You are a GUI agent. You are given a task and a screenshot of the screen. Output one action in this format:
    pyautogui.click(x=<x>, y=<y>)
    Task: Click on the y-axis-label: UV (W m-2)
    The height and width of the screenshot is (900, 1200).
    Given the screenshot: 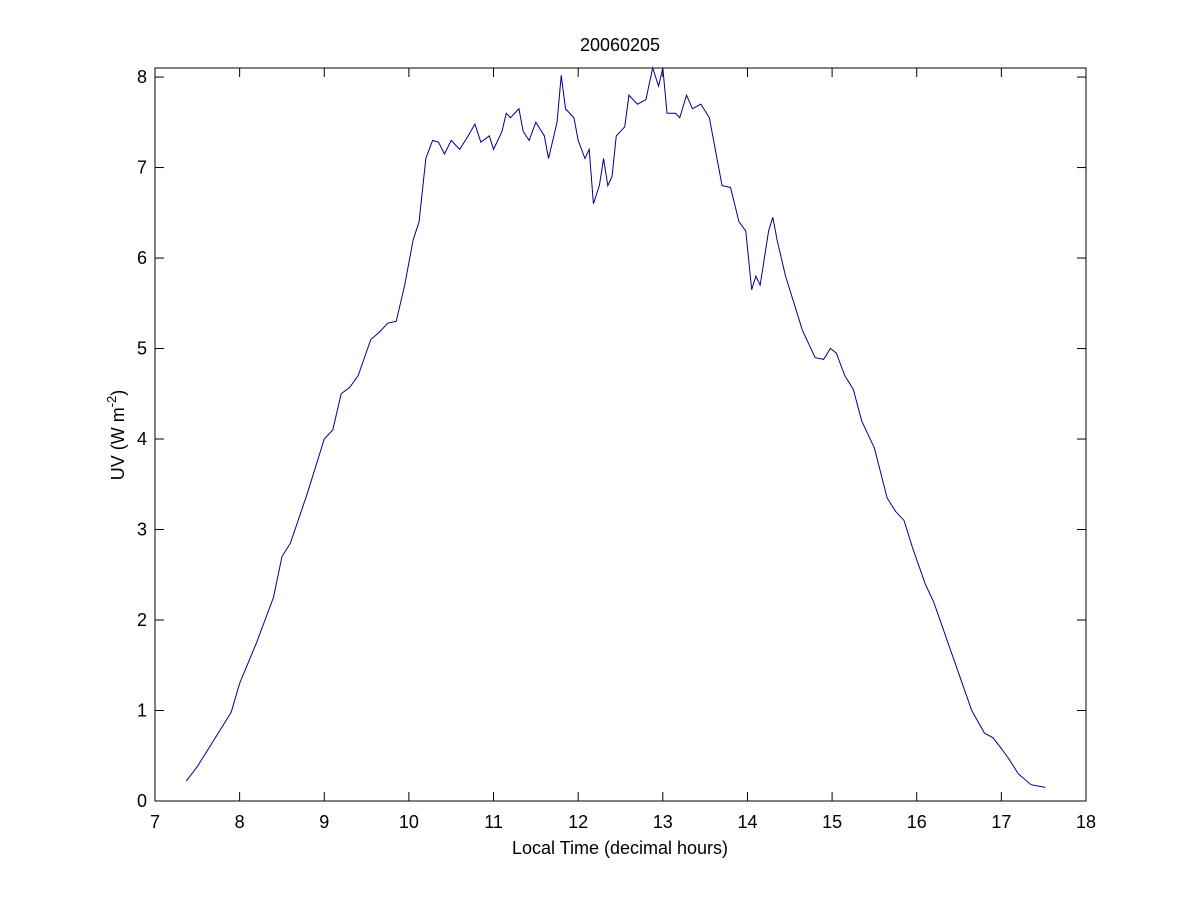 What is the action you would take?
    pyautogui.click(x=116, y=435)
    